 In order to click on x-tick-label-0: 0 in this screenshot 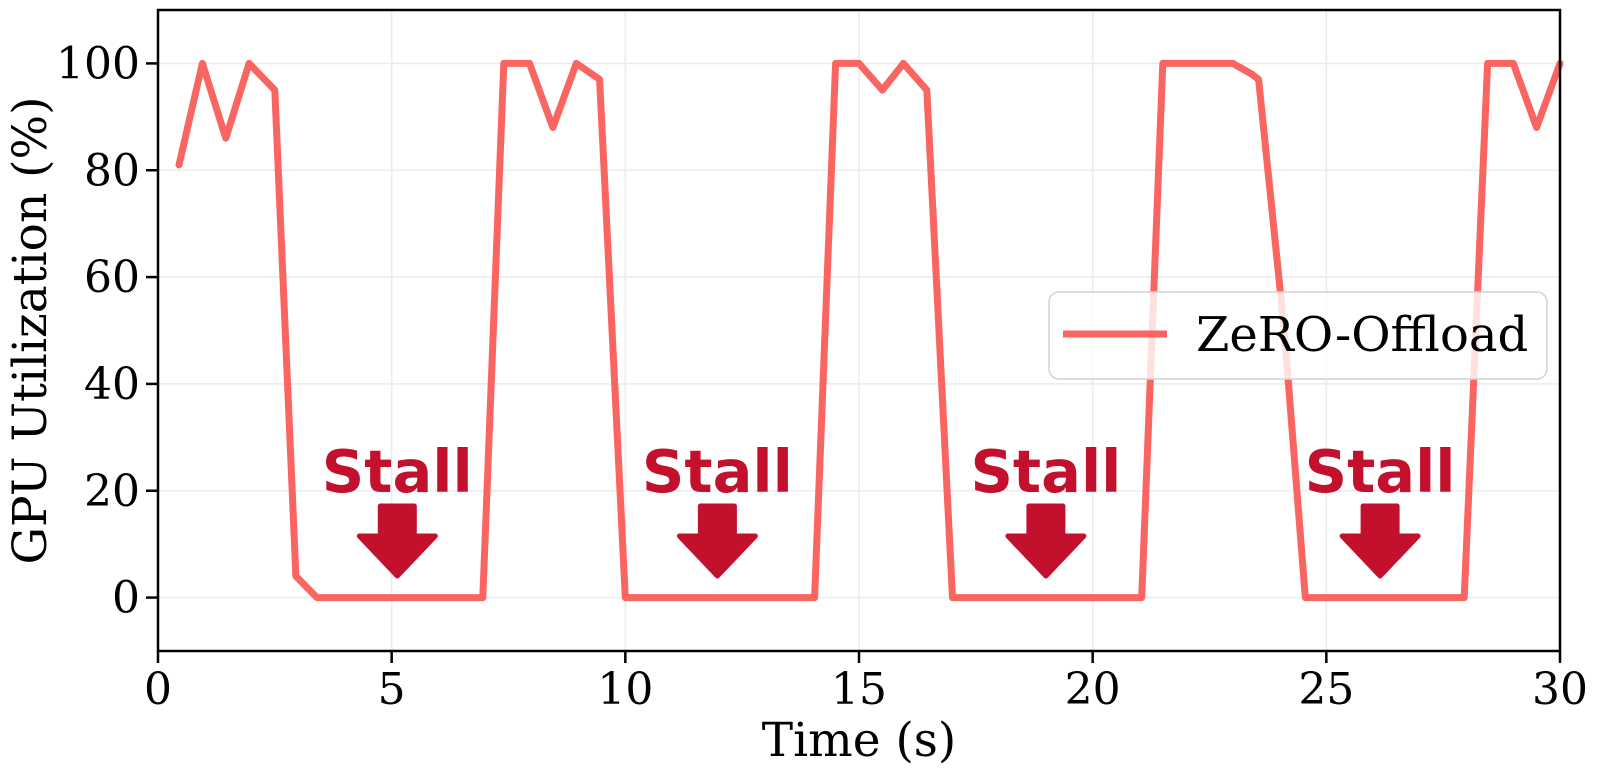, I will do `click(158, 689)`.